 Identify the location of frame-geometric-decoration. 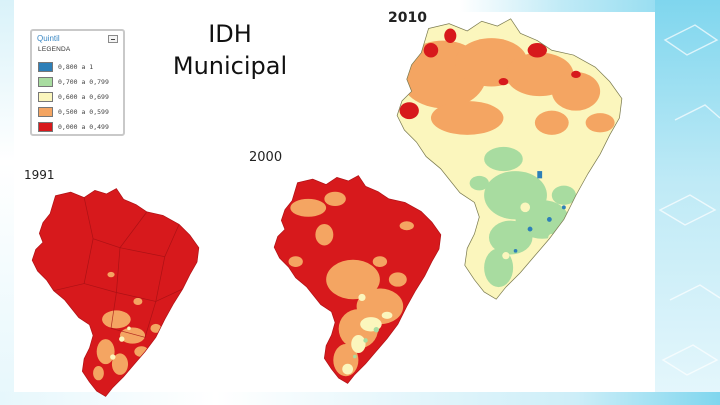
(689, 200).